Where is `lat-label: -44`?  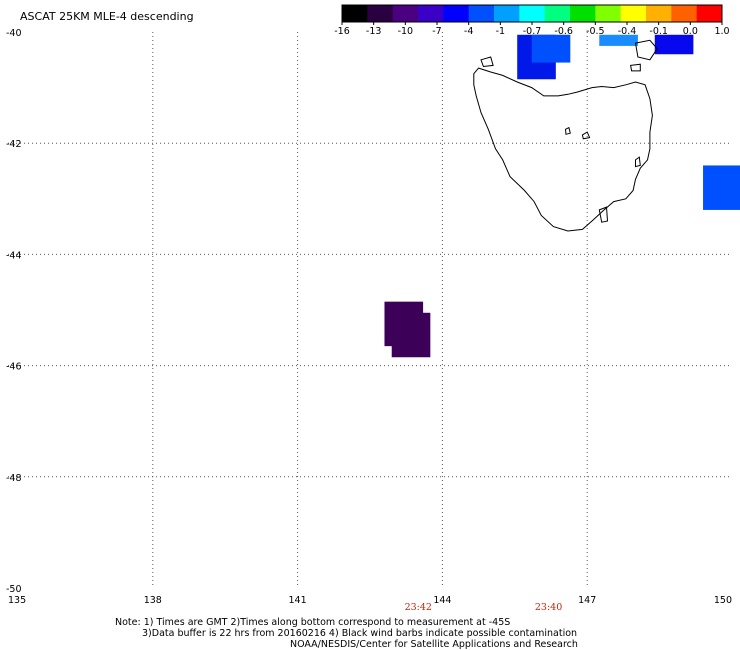 lat-label: -44 is located at coordinates (14, 255).